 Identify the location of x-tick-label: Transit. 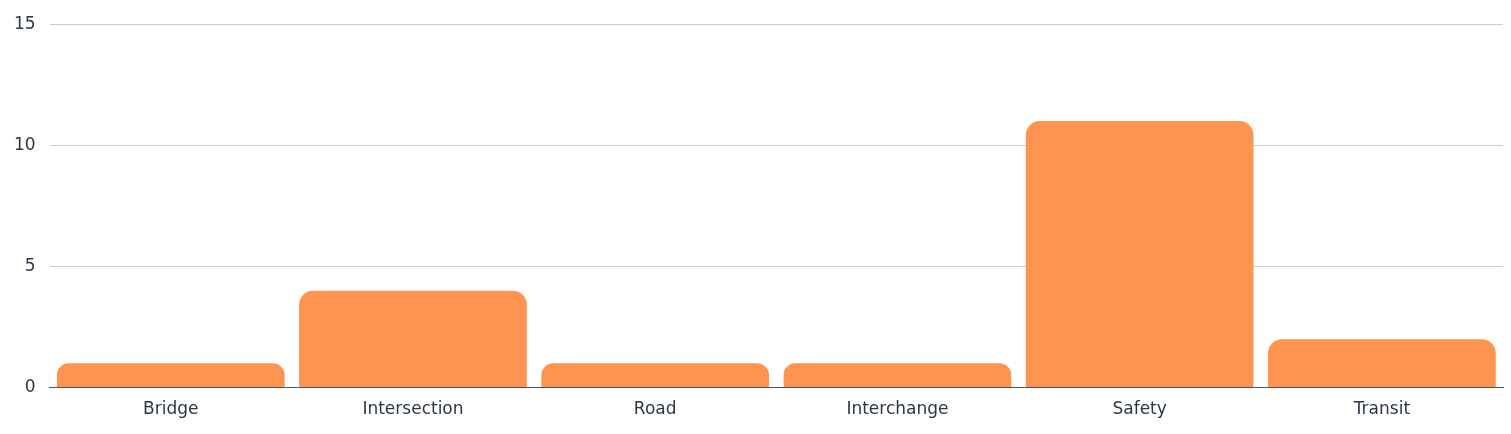
(1381, 408).